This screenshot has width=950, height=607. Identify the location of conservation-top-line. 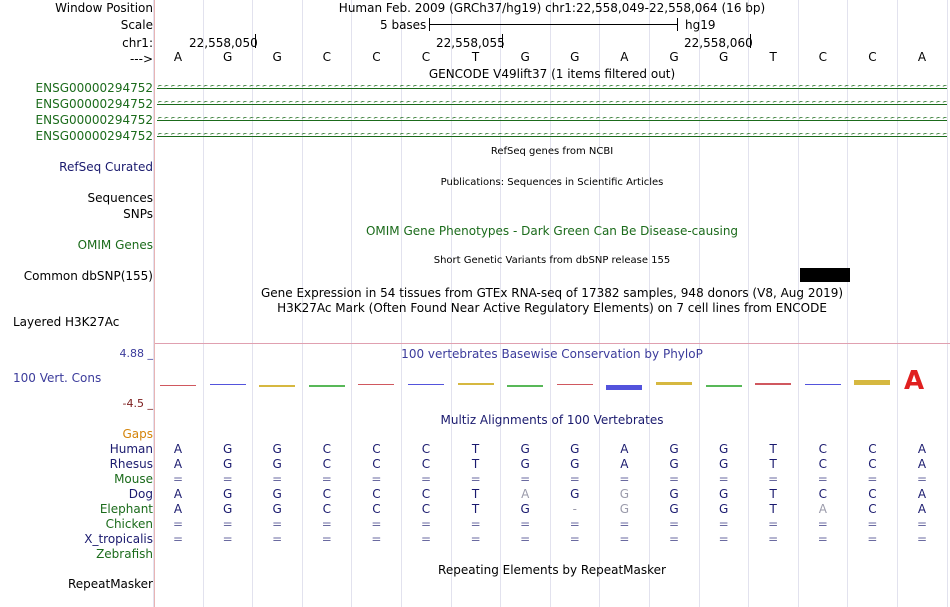
(552, 343).